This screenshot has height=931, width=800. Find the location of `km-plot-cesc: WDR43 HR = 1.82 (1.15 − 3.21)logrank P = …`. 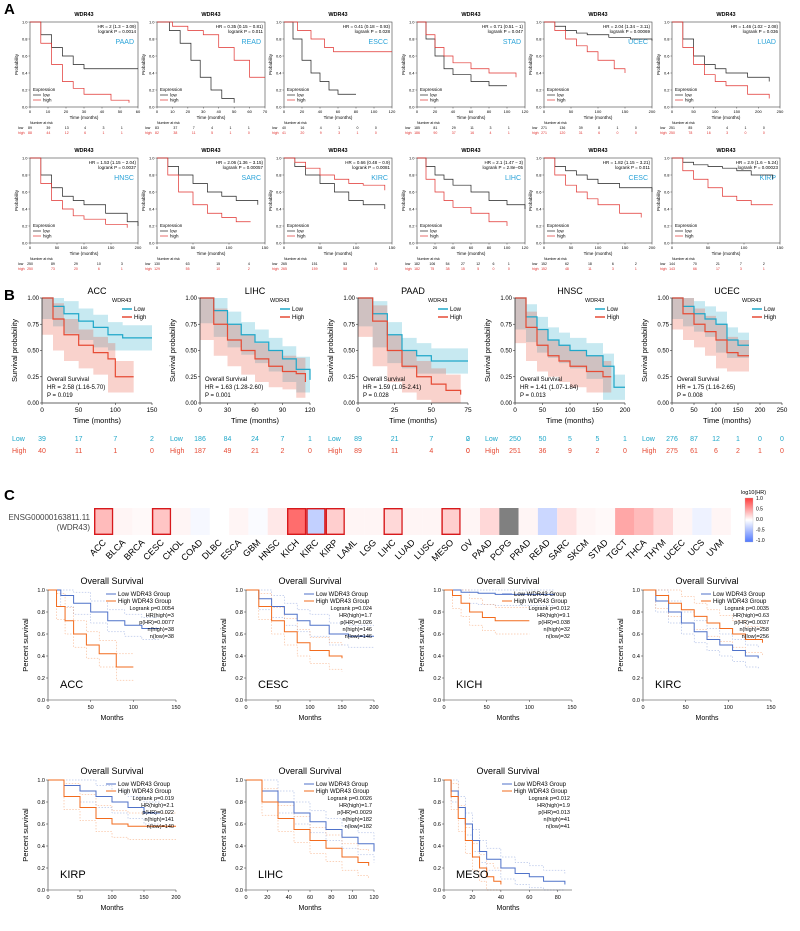

km-plot-cesc: WDR43 HR = 1.82 (1.15 − 3.21)logrank P = … is located at coordinates (592, 209).